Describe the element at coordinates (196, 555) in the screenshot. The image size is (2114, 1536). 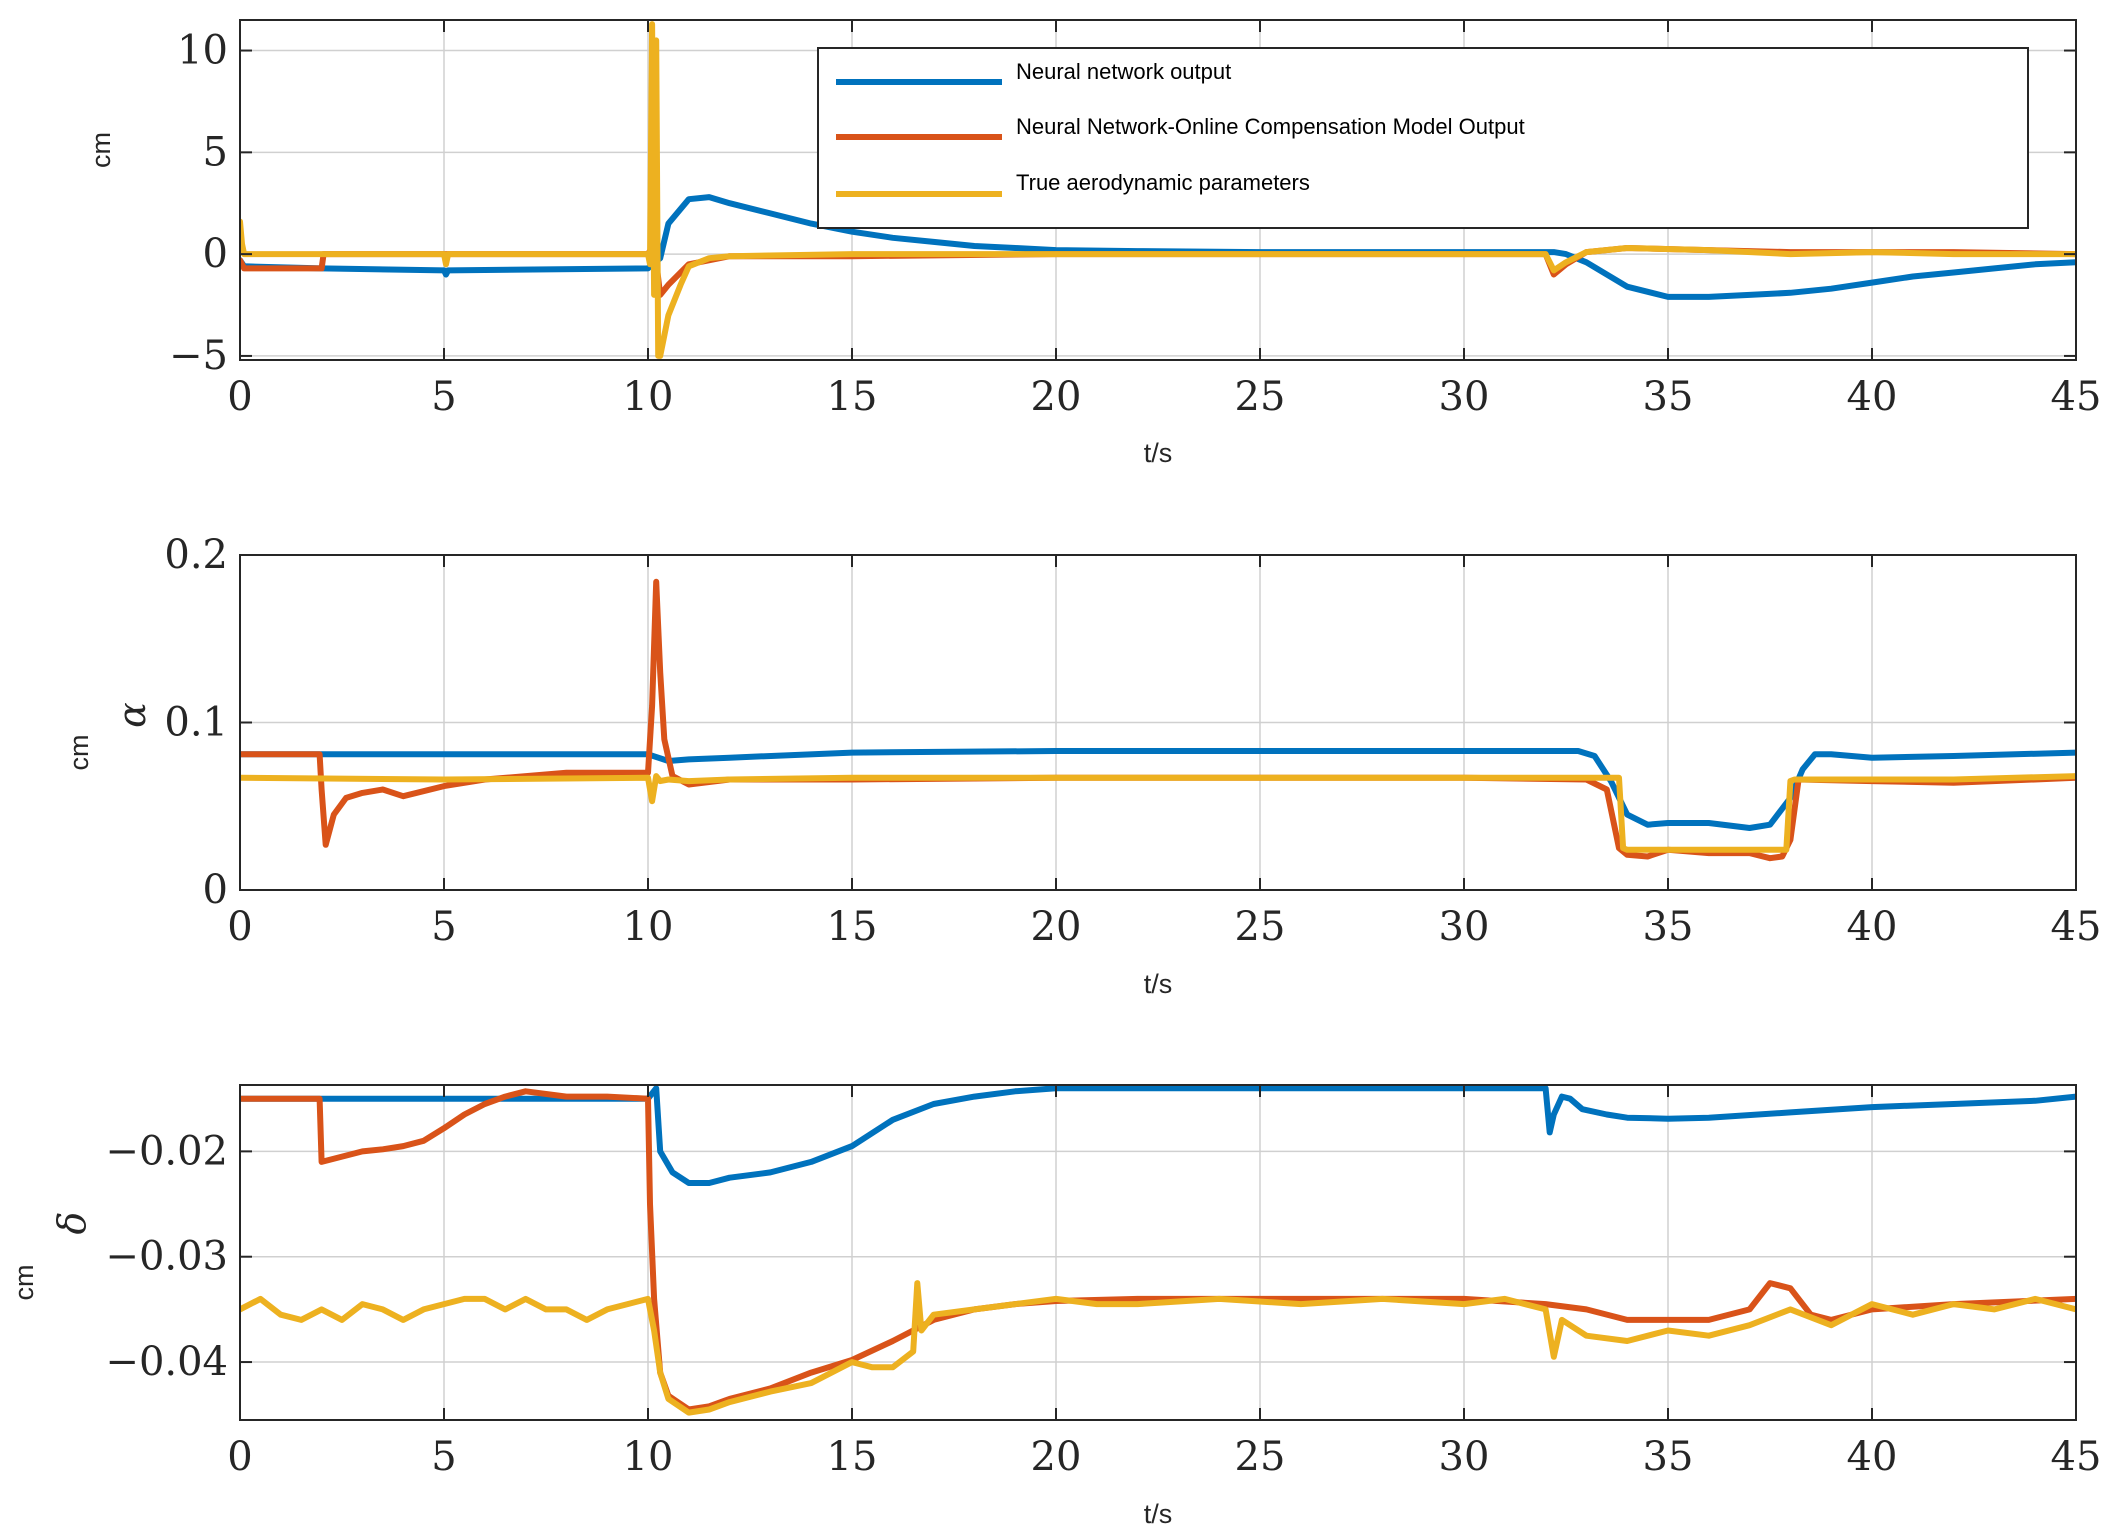
I see `y-tick-label: 0.2` at that location.